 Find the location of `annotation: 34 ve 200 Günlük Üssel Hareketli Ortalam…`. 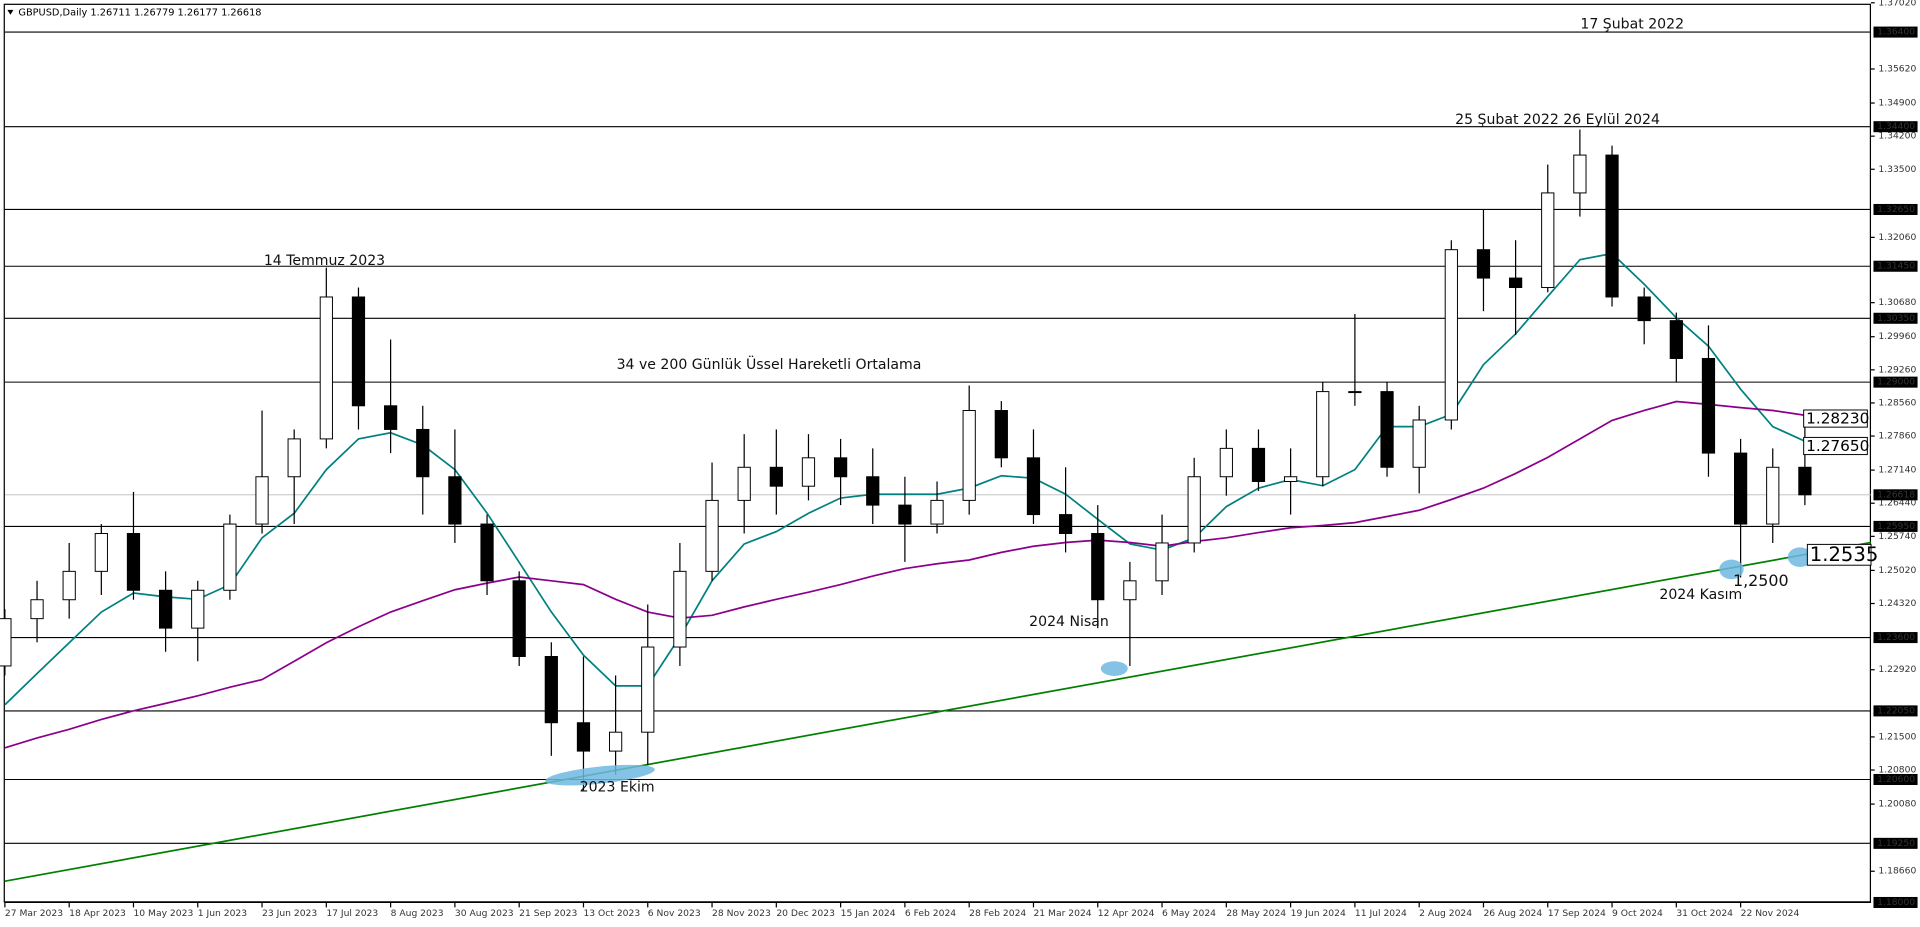

annotation: 34 ve 200 Günlük Üssel Hareketli Ortalam… is located at coordinates (769, 364).